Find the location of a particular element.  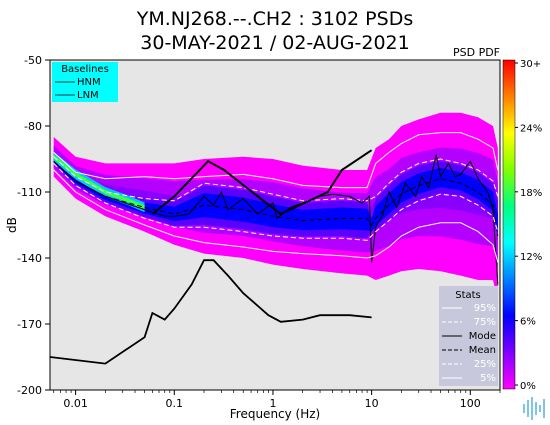

y-axis-label: dB is located at coordinates (12, 225).